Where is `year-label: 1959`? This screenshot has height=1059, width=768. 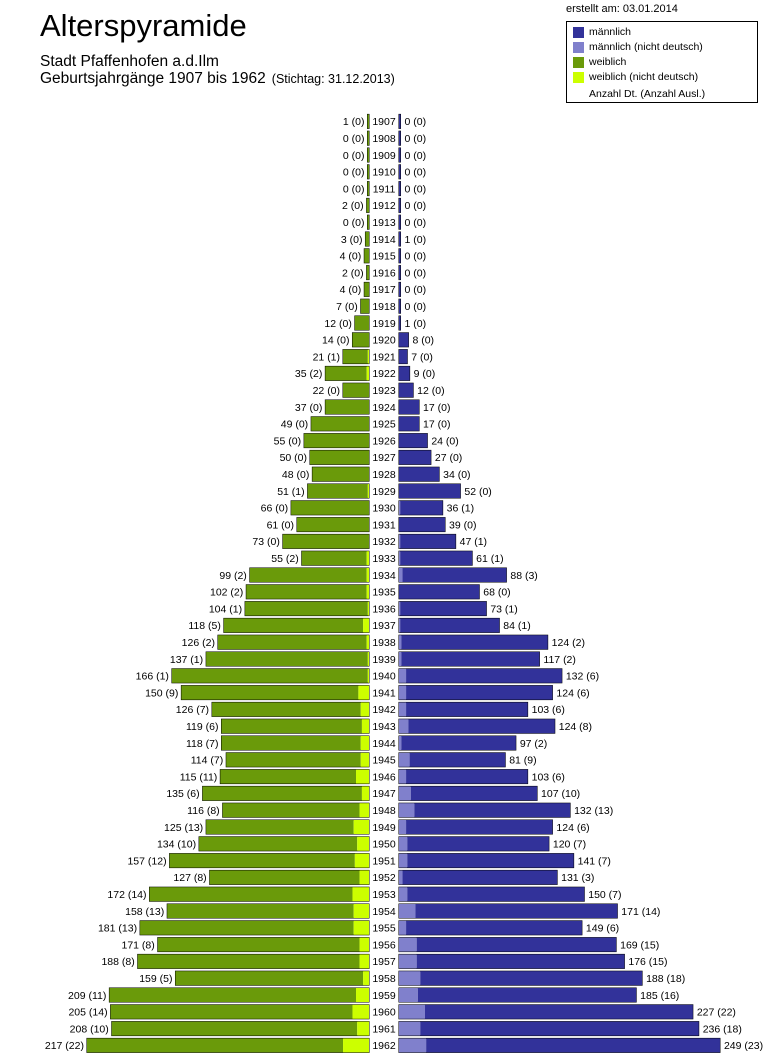
year-label: 1959 is located at coordinates (384, 996).